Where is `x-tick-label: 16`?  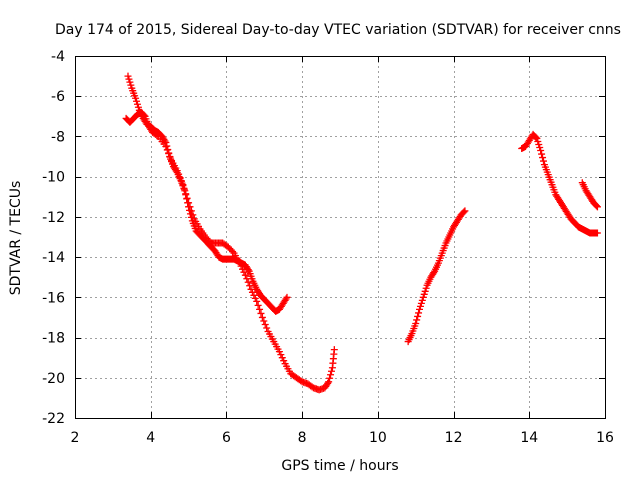
x-tick-label: 16 is located at coordinates (605, 438).